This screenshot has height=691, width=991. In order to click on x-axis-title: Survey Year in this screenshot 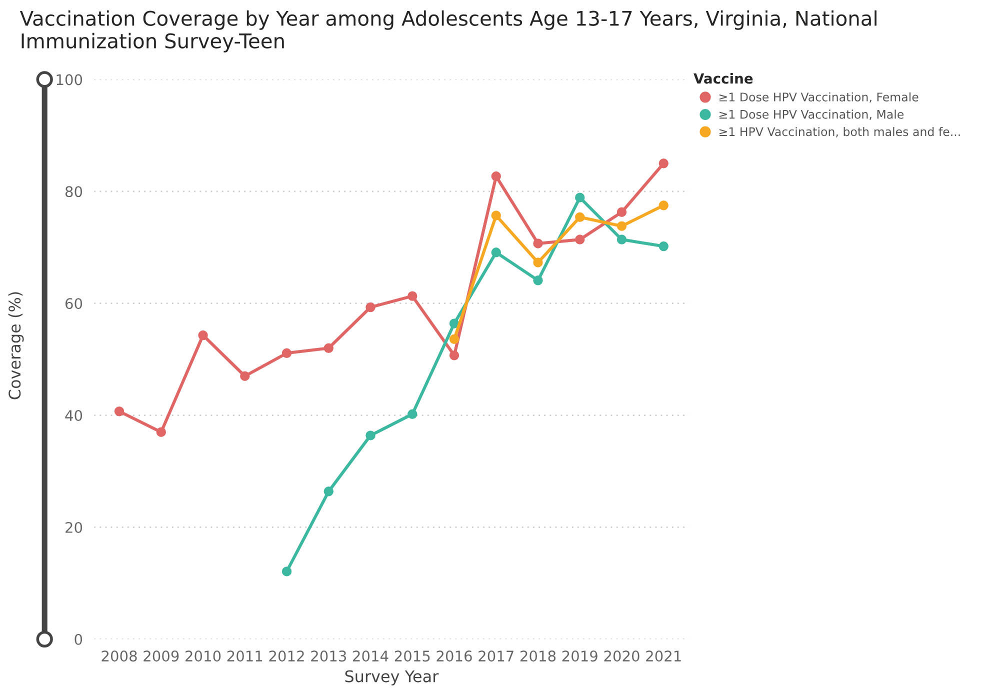, I will do `click(392, 678)`.